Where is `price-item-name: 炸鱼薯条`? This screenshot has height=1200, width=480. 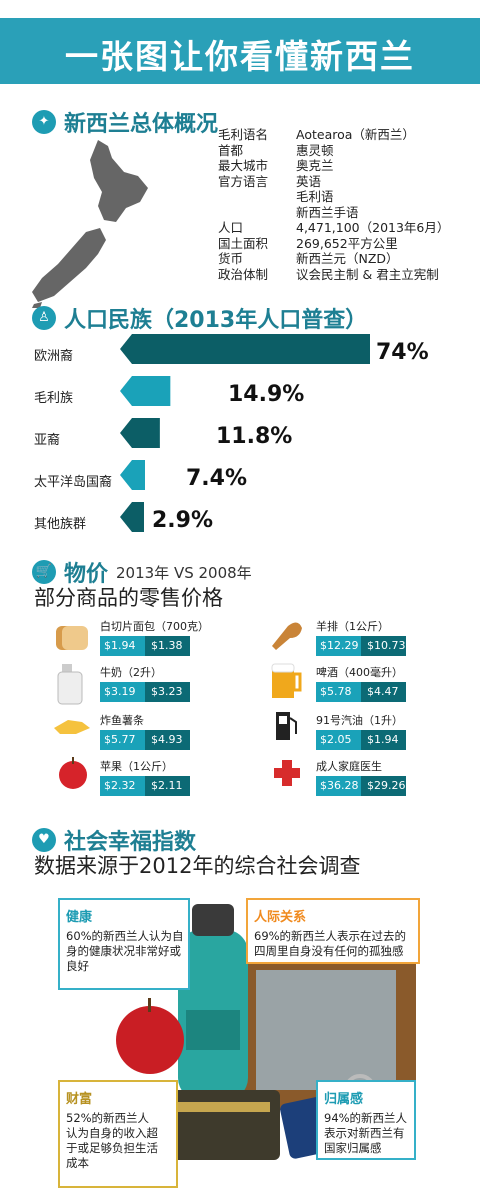
price-item-name: 炸鱼薯条 is located at coordinates (122, 720).